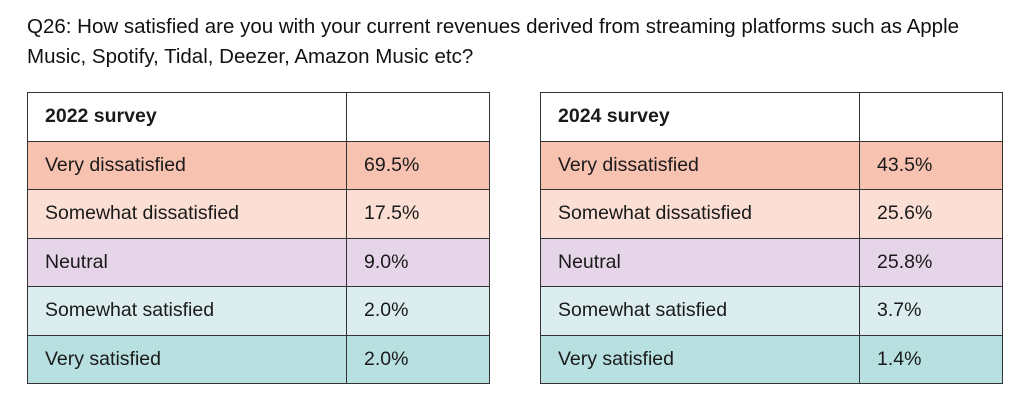  What do you see at coordinates (418, 165) in the screenshot?
I see `row-value: 69.5%` at bounding box center [418, 165].